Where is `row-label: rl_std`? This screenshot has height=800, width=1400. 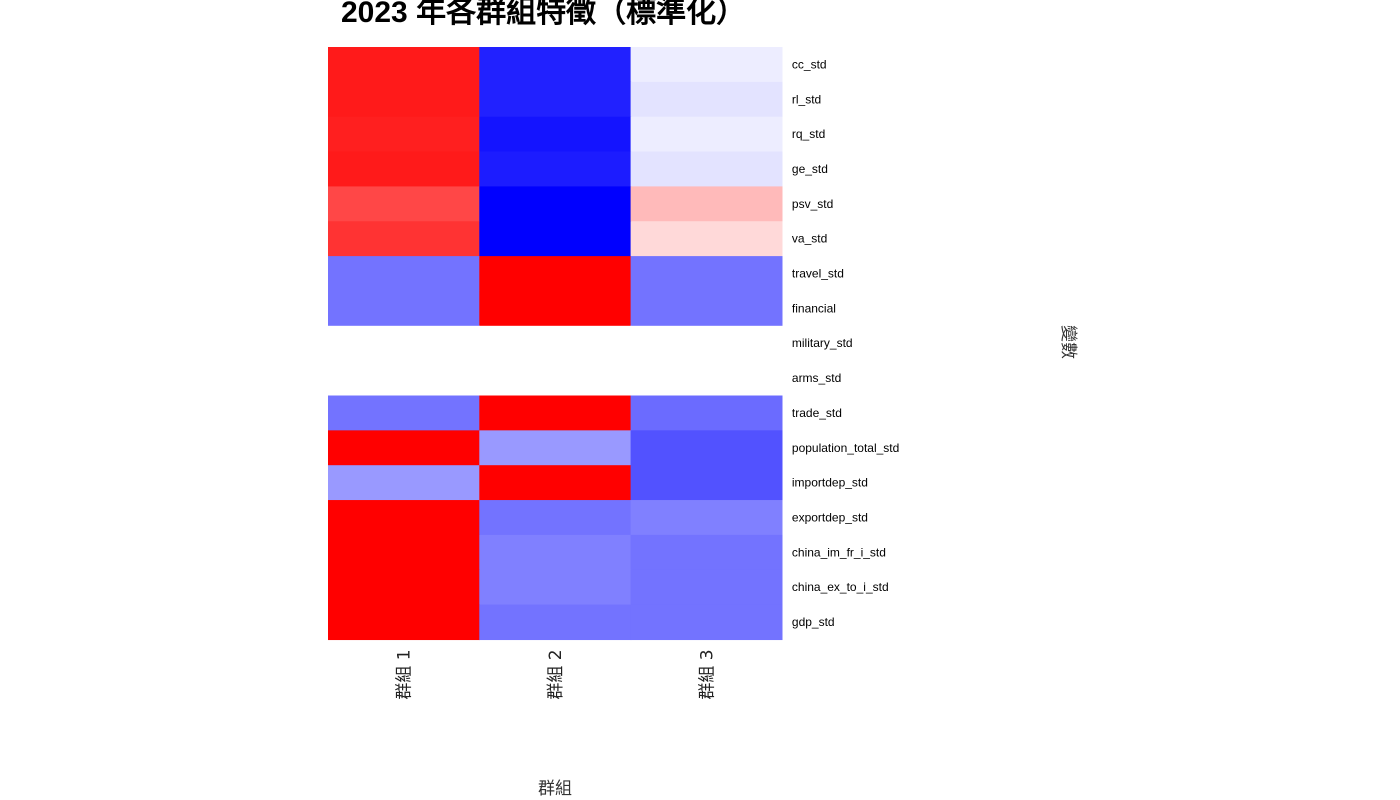 row-label: rl_std is located at coordinates (806, 99).